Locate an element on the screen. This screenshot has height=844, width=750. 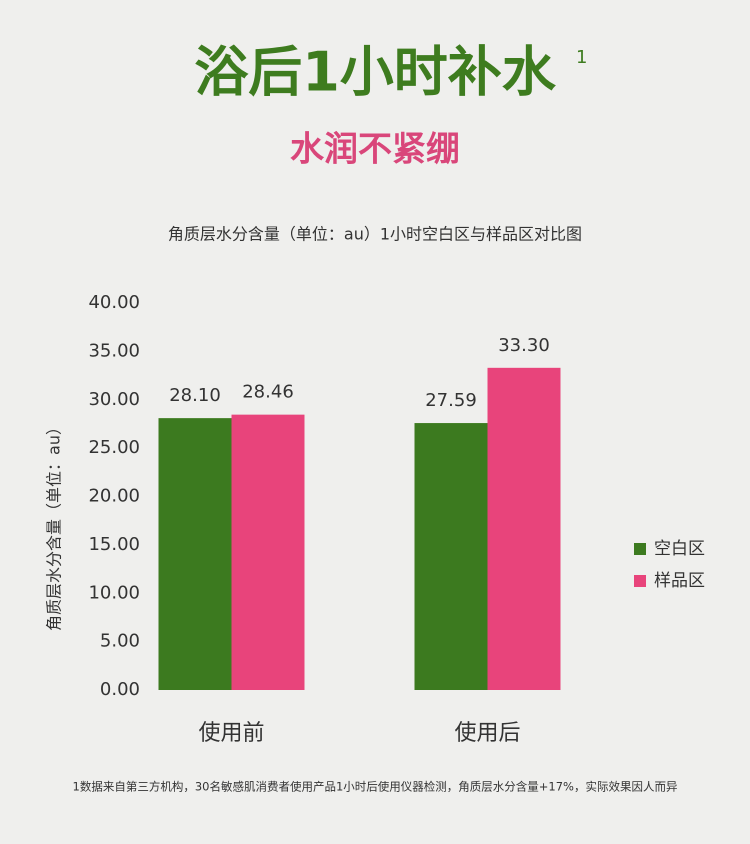
legend-label: 空白区 is located at coordinates (679, 549).